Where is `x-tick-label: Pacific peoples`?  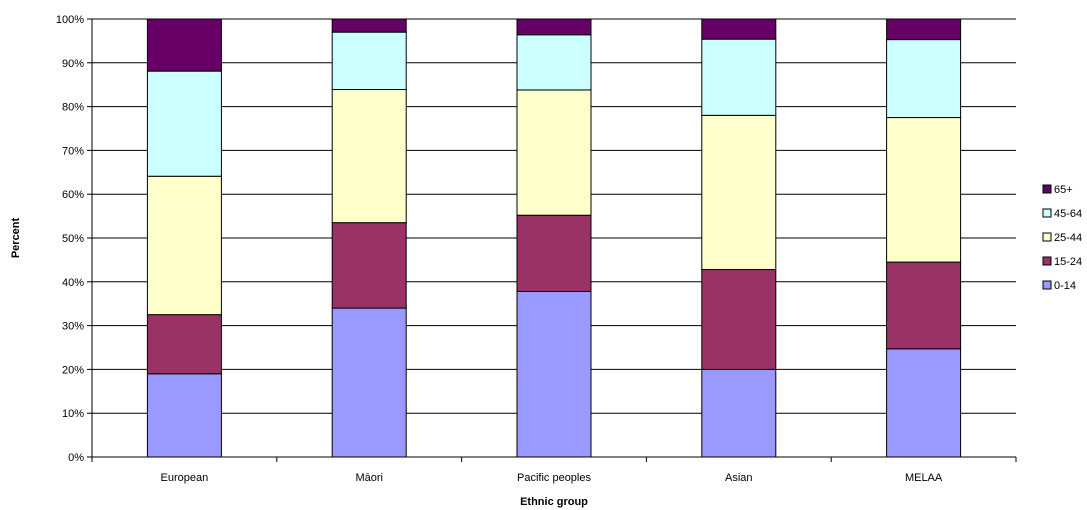
x-tick-label: Pacific peoples is located at coordinates (554, 478).